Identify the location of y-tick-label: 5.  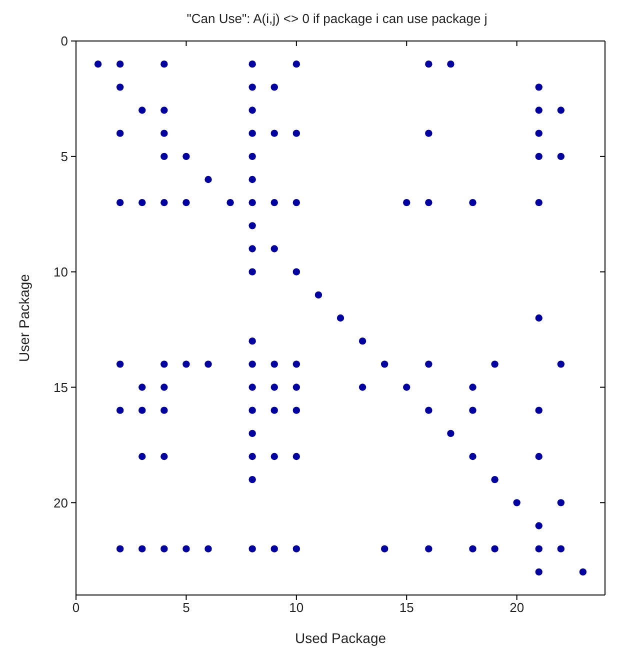
(64, 156).